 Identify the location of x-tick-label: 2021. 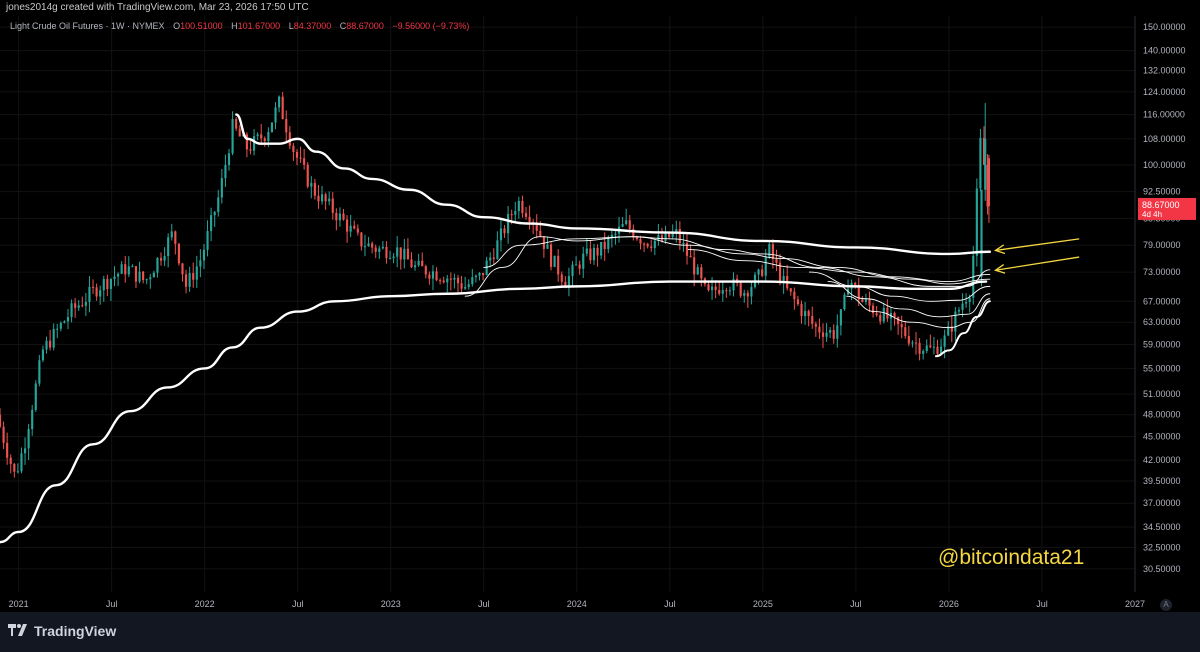
(19, 604).